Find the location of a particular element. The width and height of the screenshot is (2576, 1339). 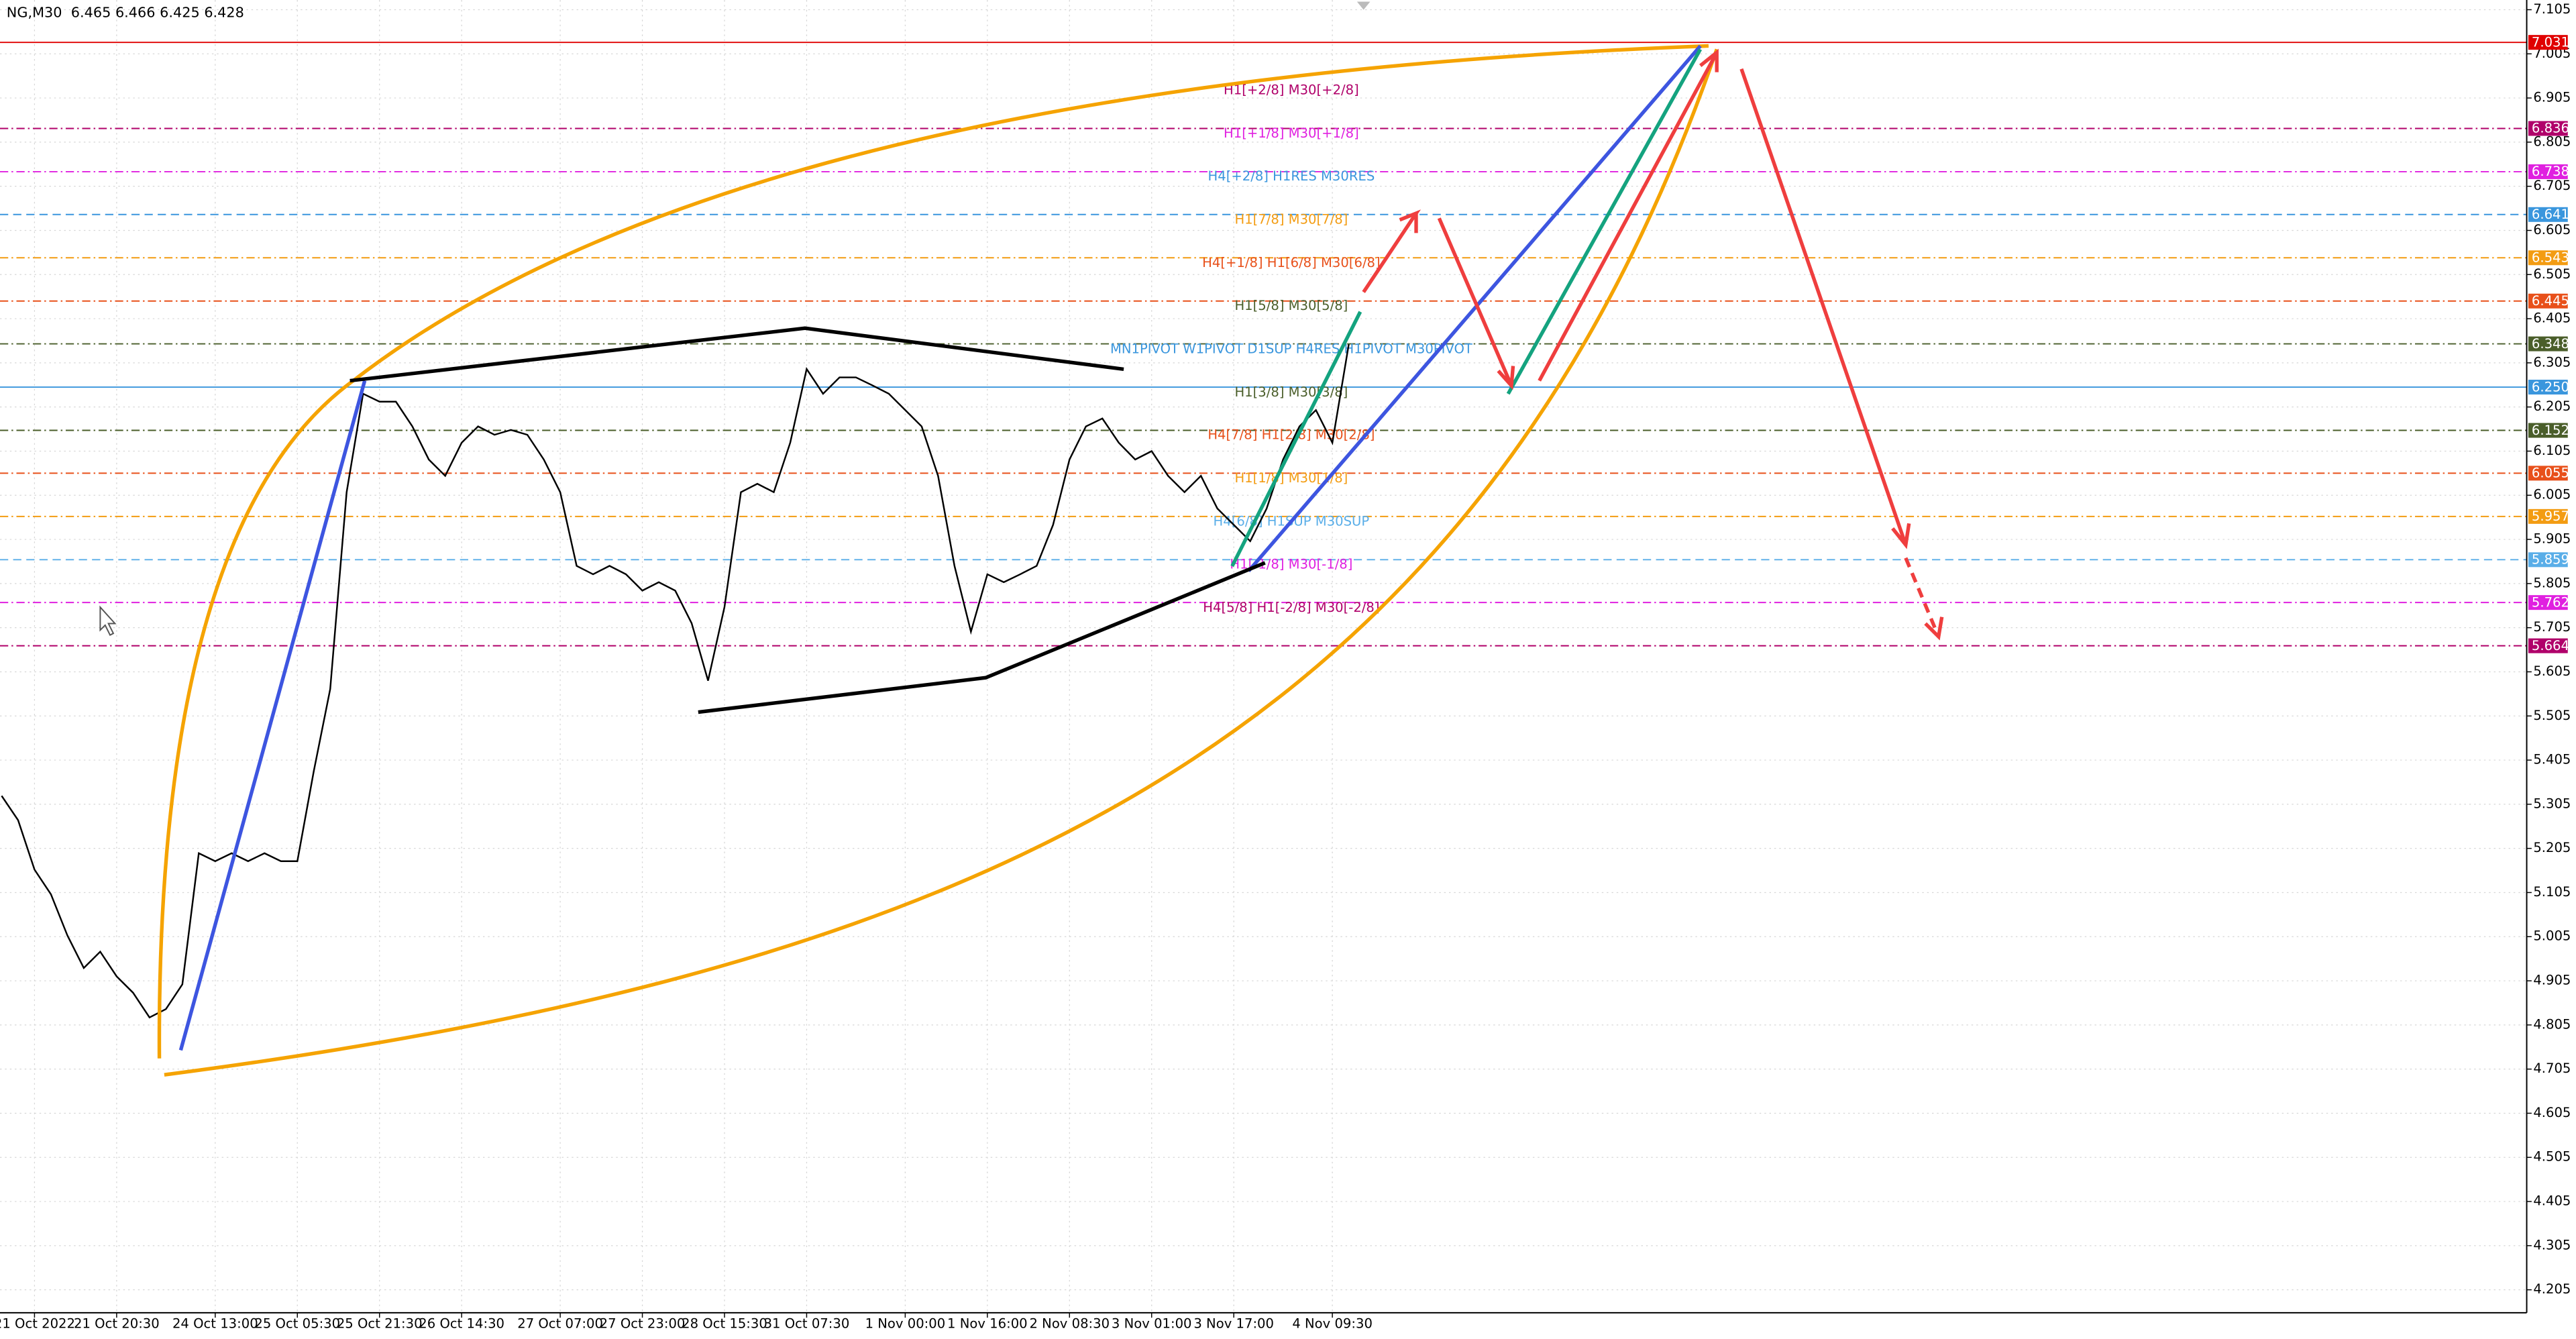

price-tag-label: 5.957 is located at coordinates (2550, 516).